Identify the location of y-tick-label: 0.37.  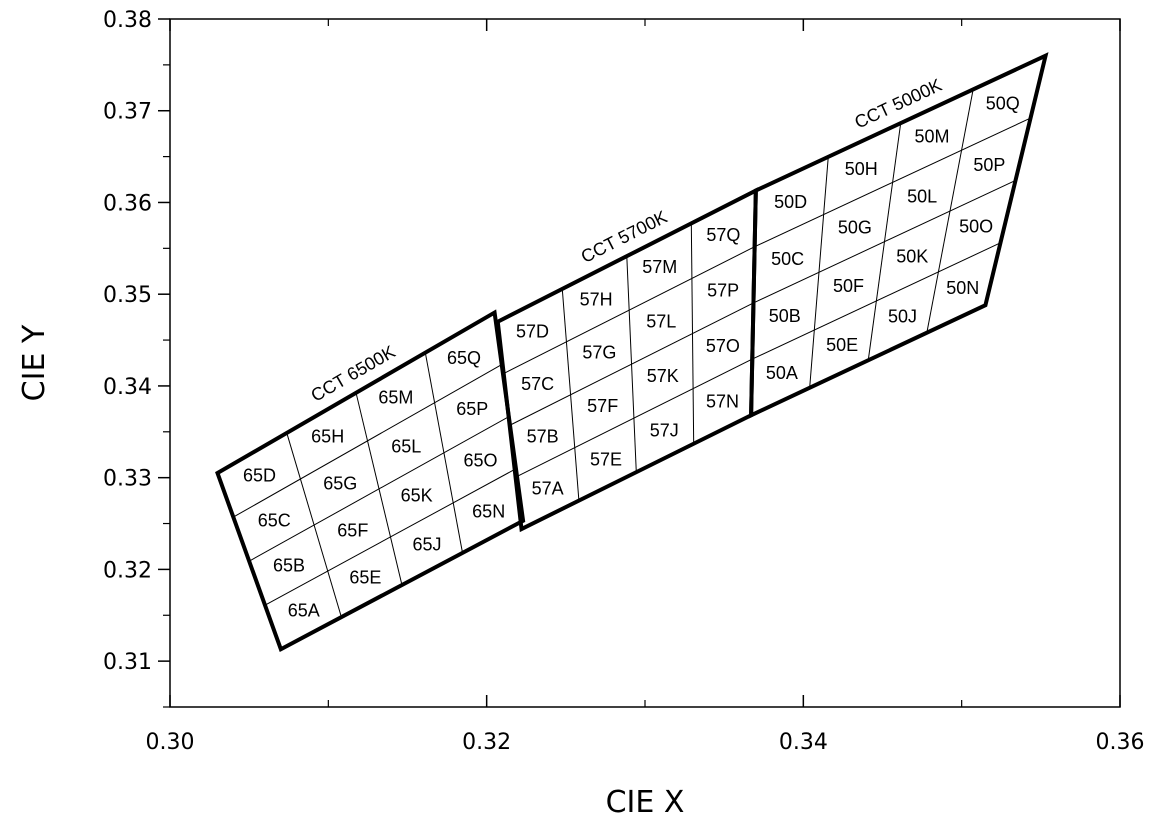
(127, 112).